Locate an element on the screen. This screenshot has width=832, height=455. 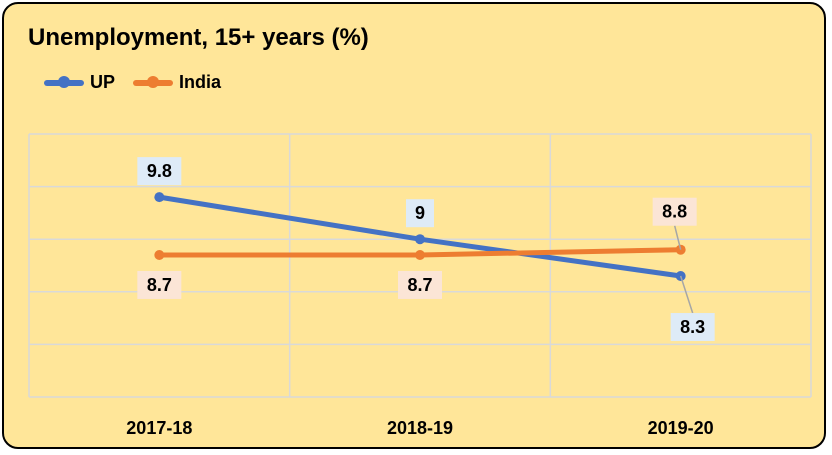
legend-label-india: India is located at coordinates (200, 82).